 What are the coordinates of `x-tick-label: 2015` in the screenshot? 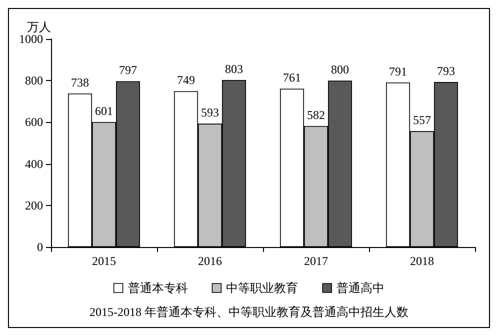 It's located at (104, 261).